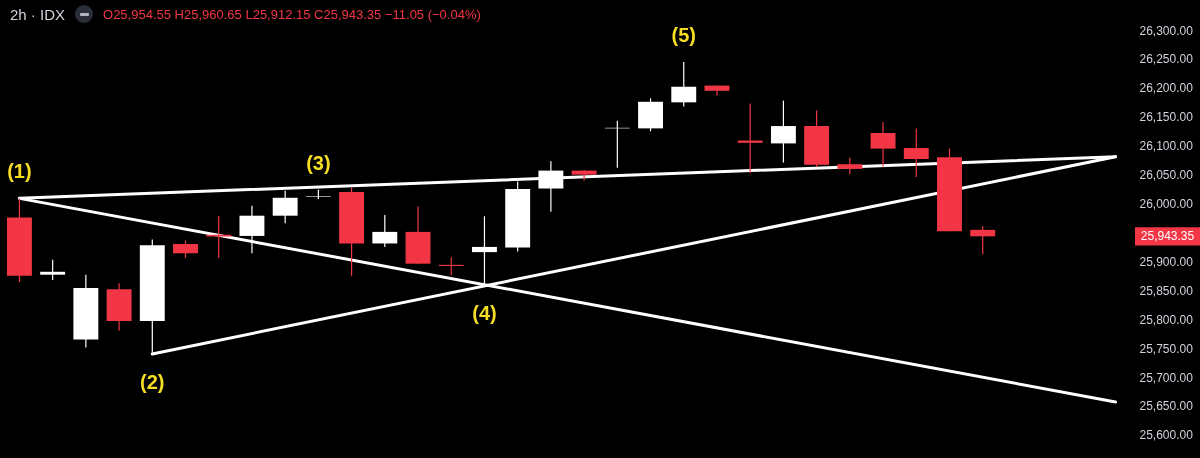 Image resolution: width=1200 pixels, height=458 pixels. Describe the element at coordinates (1166, 204) in the screenshot. I see `y-tick-label: 26,000.00` at that location.